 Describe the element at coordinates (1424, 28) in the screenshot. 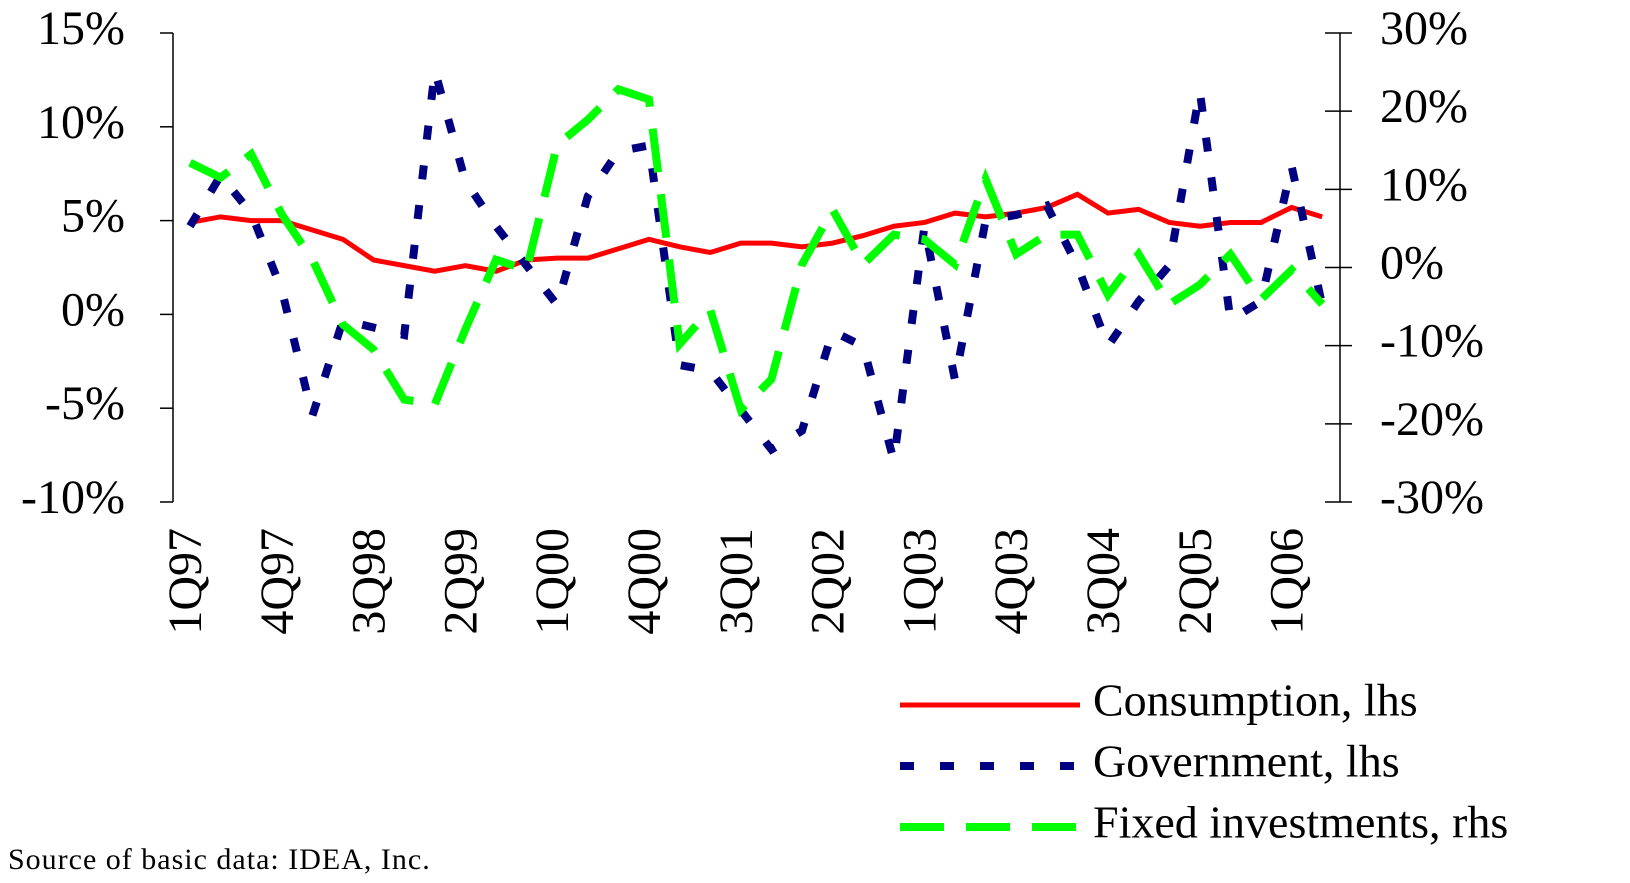

I see `y2-tick-label: 30%` at that location.